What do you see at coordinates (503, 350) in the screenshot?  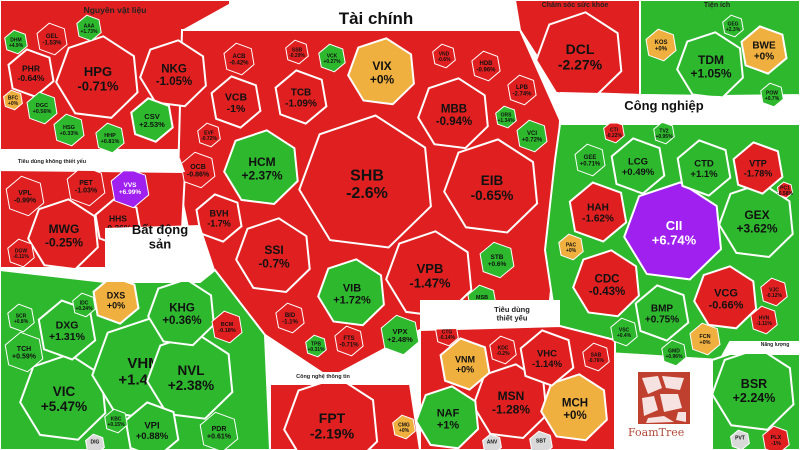 I see `cell-kdc` at bounding box center [503, 350].